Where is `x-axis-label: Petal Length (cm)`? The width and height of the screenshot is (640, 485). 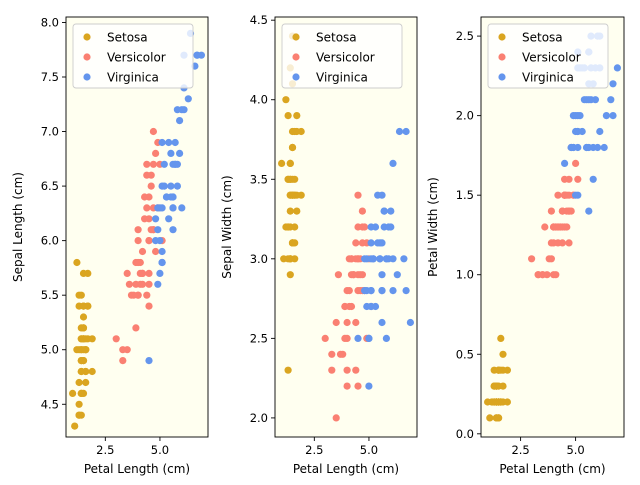 x-axis-label: Petal Length (cm) is located at coordinates (346, 469).